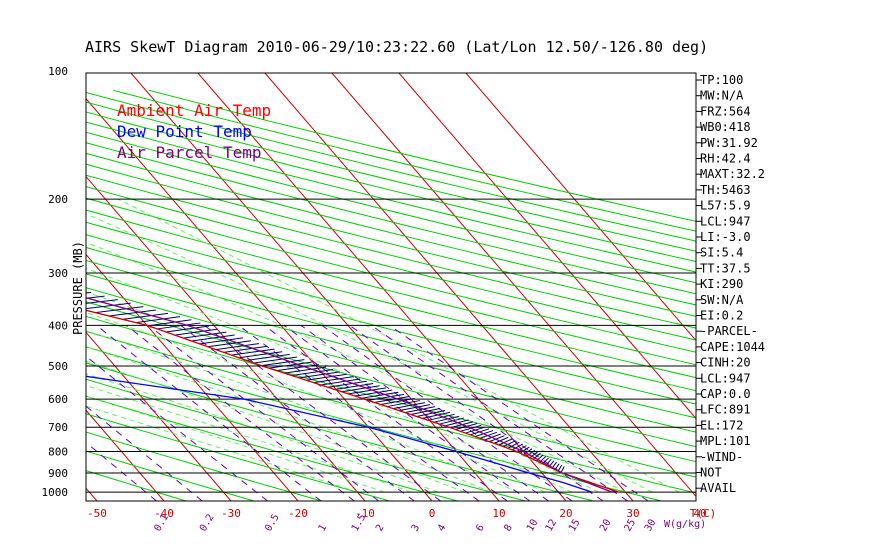 This screenshot has width=870, height=560. What do you see at coordinates (380, 528) in the screenshot?
I see `mixing-ratio-label: 2` at bounding box center [380, 528].